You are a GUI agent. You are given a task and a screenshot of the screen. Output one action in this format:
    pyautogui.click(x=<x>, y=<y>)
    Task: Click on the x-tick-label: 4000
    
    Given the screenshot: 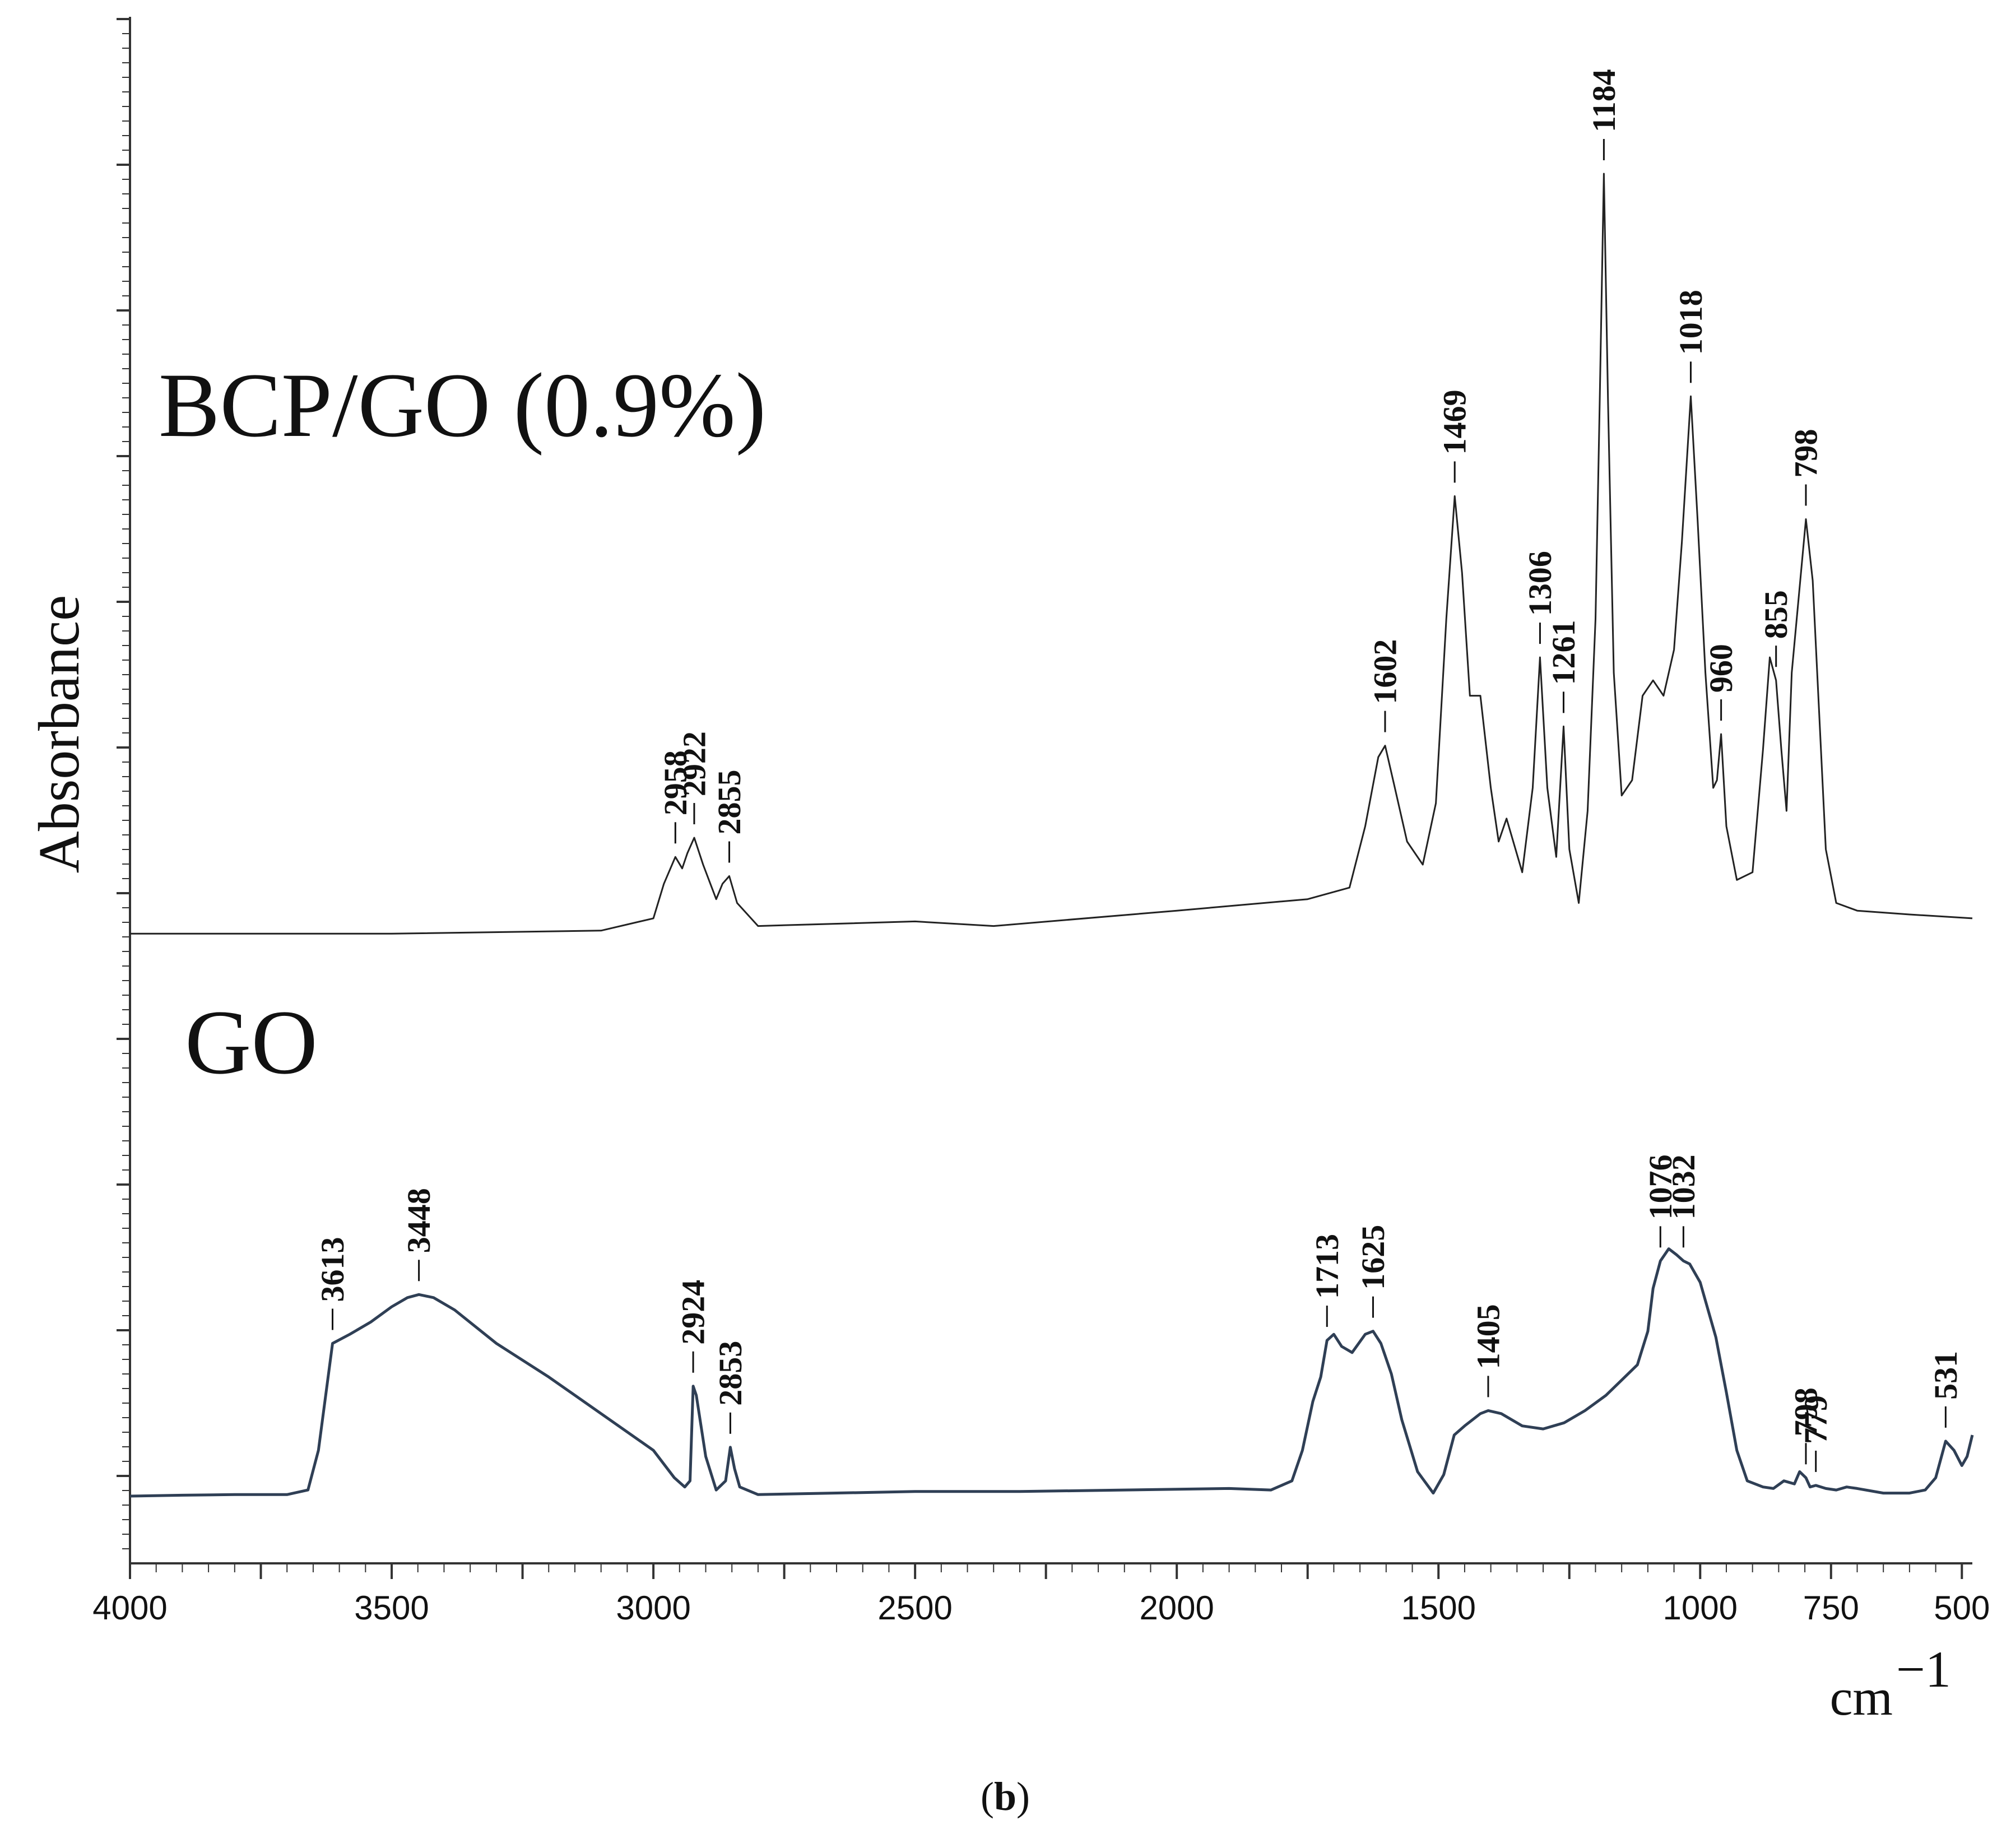 What is the action you would take?
    pyautogui.click(x=129, y=1608)
    